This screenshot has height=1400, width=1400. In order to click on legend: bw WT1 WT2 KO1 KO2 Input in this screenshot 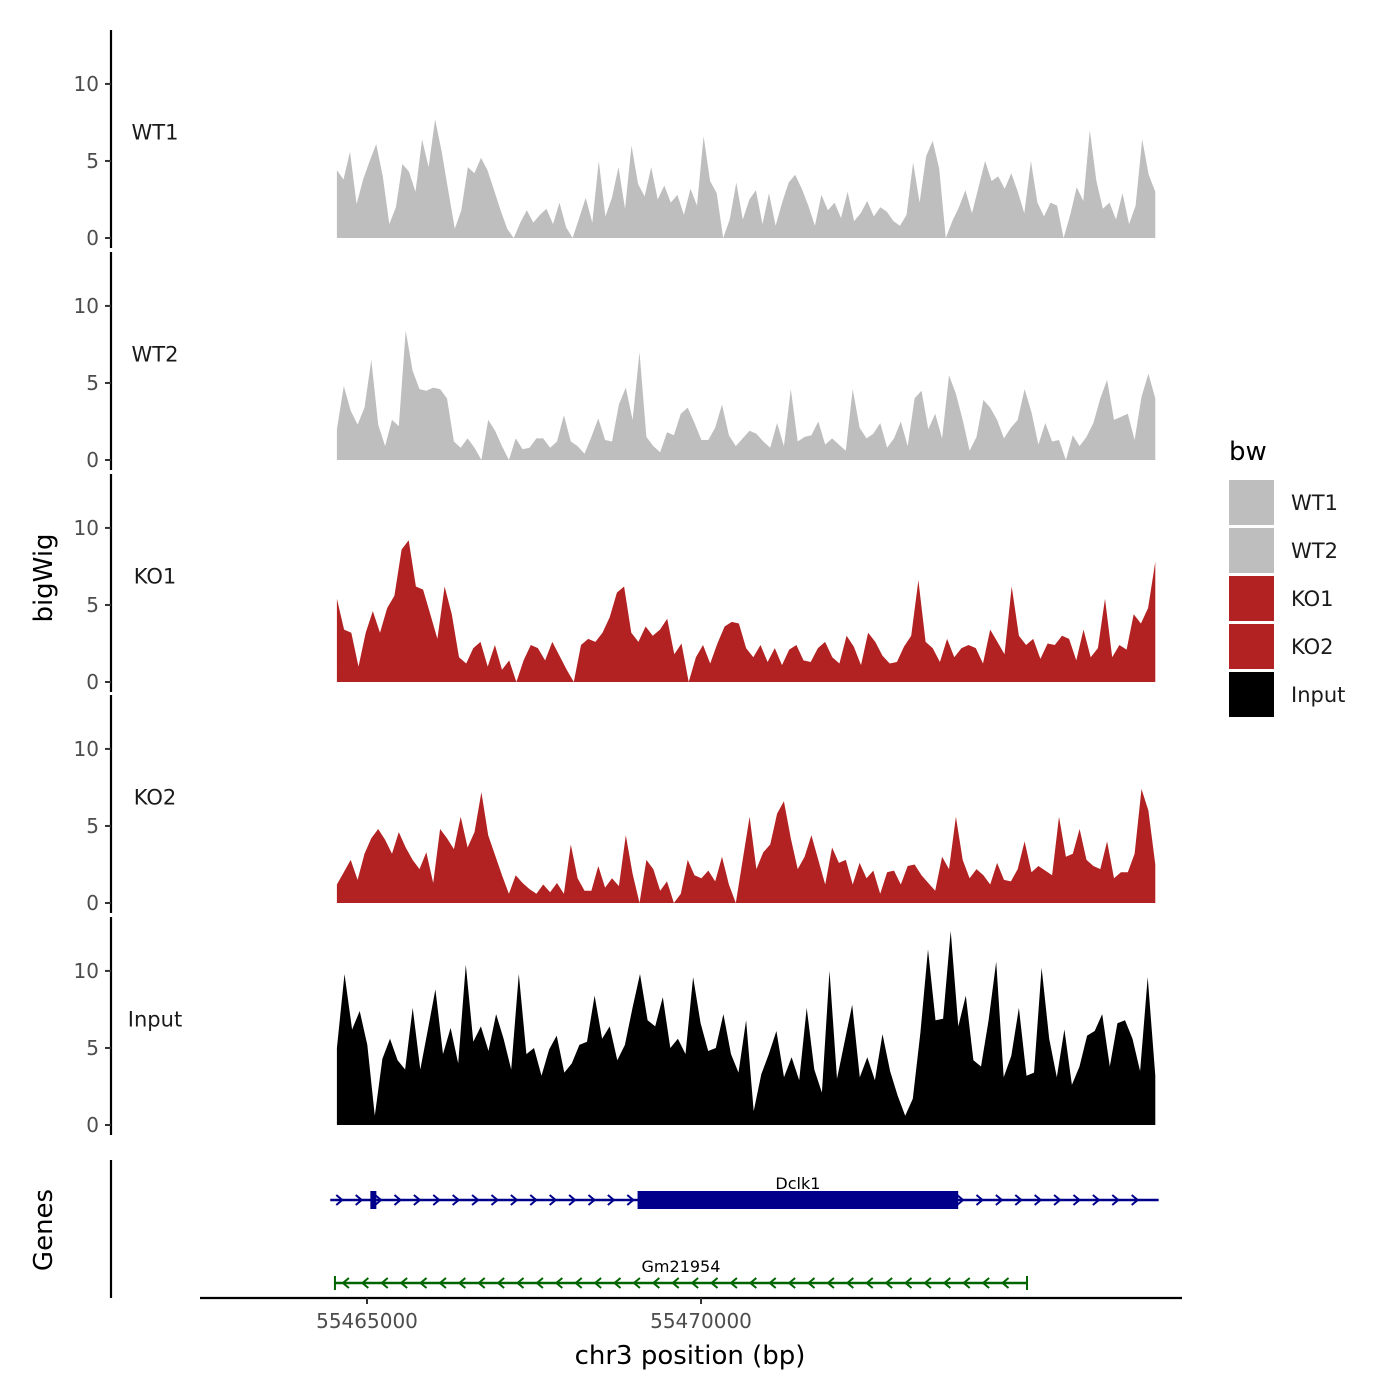, I will do `click(1287, 577)`.